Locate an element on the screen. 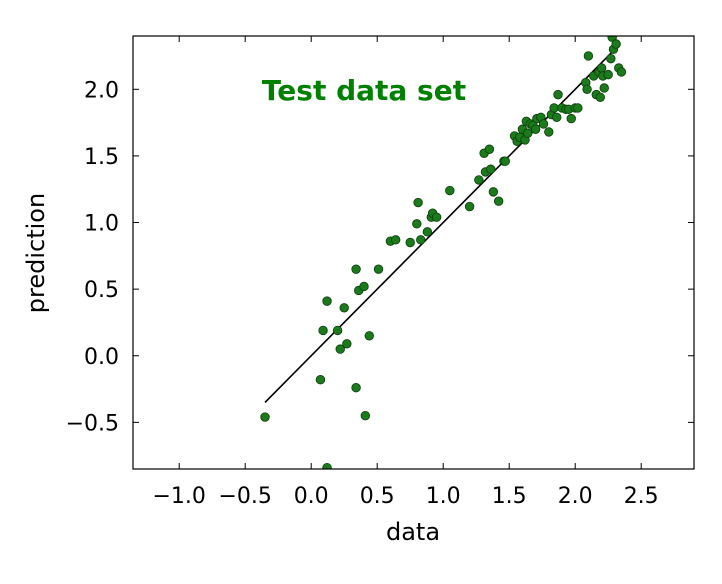 Image resolution: width=722 pixels, height=584 pixels. x-tick-label: −0.5 is located at coordinates (244, 496).